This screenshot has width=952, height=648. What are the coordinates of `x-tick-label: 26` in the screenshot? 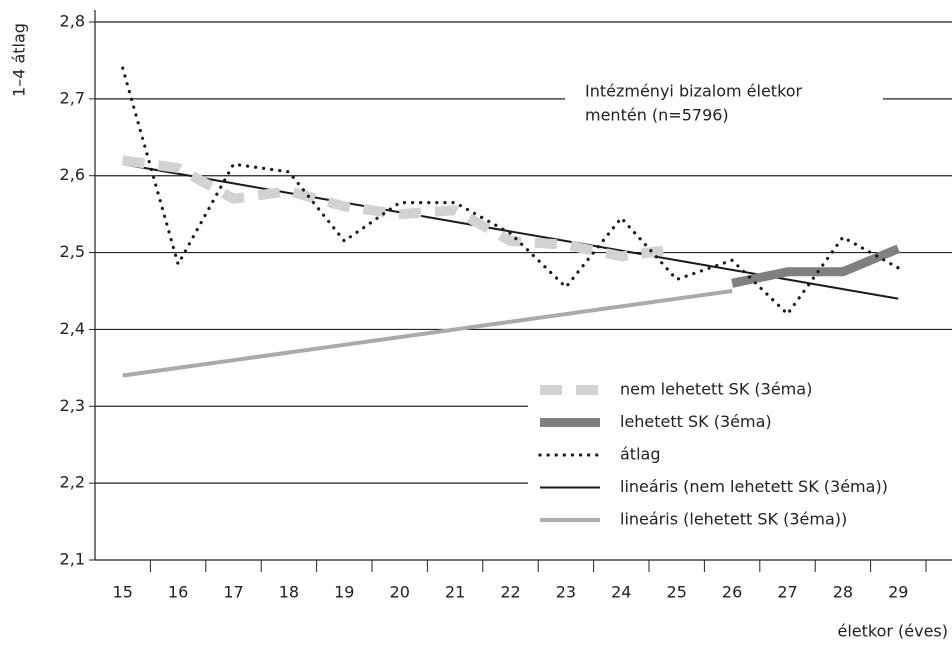 It's located at (732, 592).